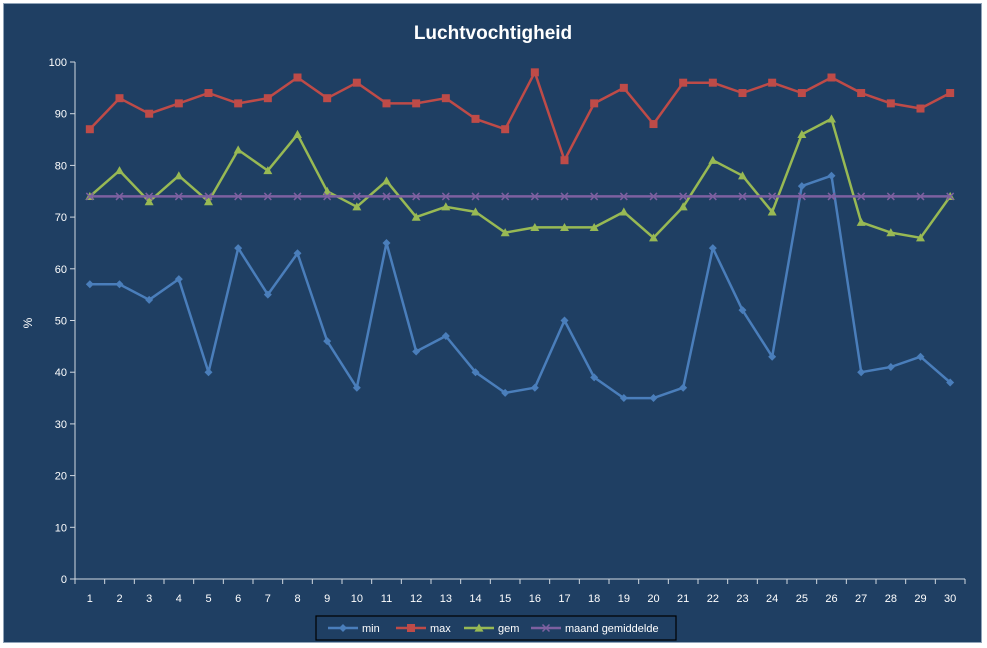 The width and height of the screenshot is (987, 648). Describe the element at coordinates (371, 629) in the screenshot. I see `legend-label: min` at that location.